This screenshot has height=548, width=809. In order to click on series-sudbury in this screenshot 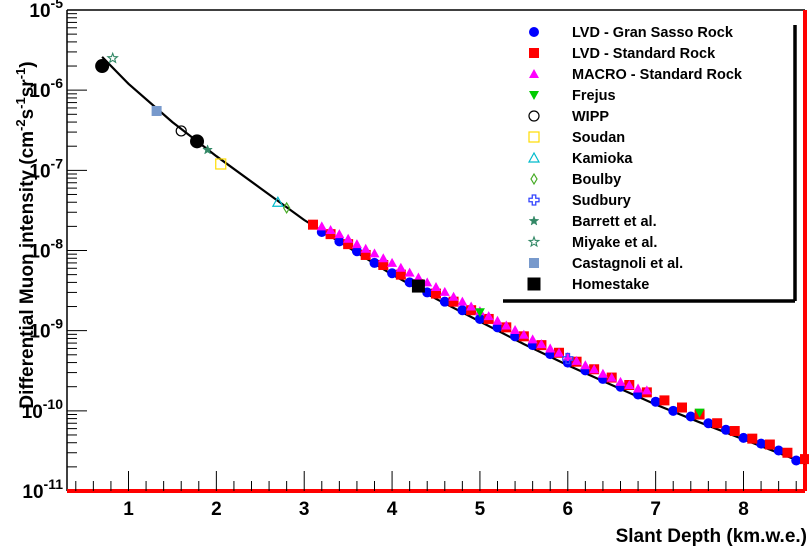, I will do `click(568, 358)`.